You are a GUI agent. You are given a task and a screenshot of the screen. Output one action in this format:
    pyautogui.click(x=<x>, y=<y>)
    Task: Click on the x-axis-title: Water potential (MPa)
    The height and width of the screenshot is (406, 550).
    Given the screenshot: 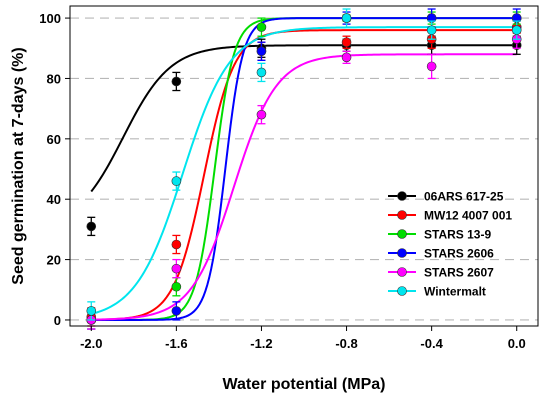 What is the action you would take?
    pyautogui.click(x=304, y=384)
    